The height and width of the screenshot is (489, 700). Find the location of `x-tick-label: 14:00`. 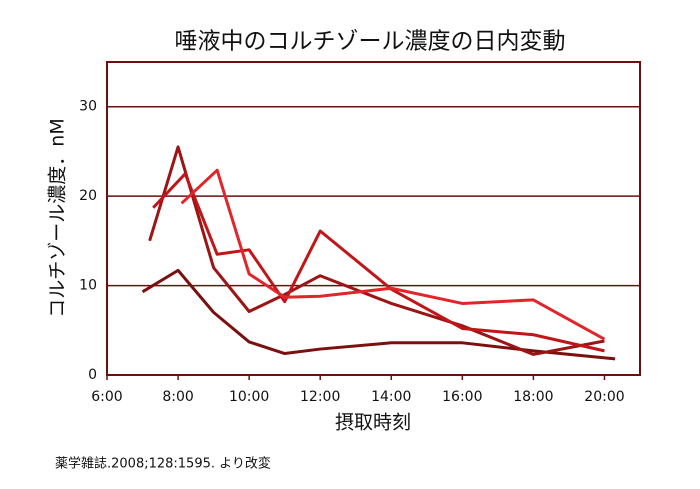

x-tick-label: 14:00 is located at coordinates (391, 397).